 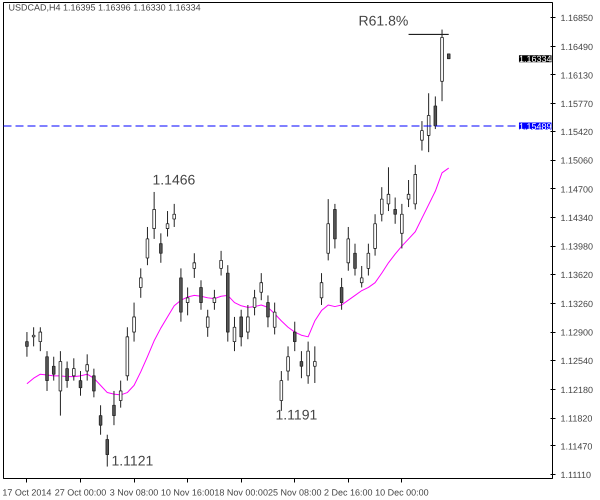 What do you see at coordinates (576, 419) in the screenshot?
I see `y-tick-label: 1.11820` at bounding box center [576, 419].